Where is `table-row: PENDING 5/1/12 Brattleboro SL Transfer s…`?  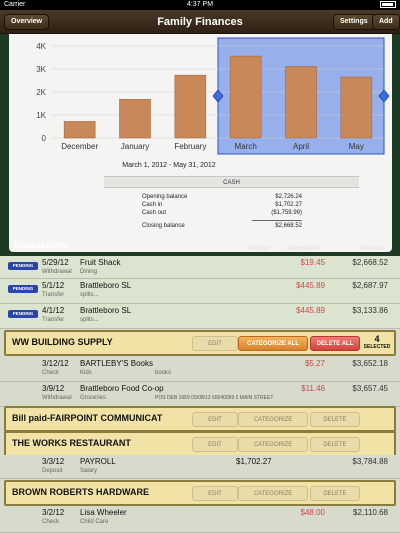
table-row: PENDING 5/1/12 Brattleboro SL Transfer s… is located at coordinates (200, 291).